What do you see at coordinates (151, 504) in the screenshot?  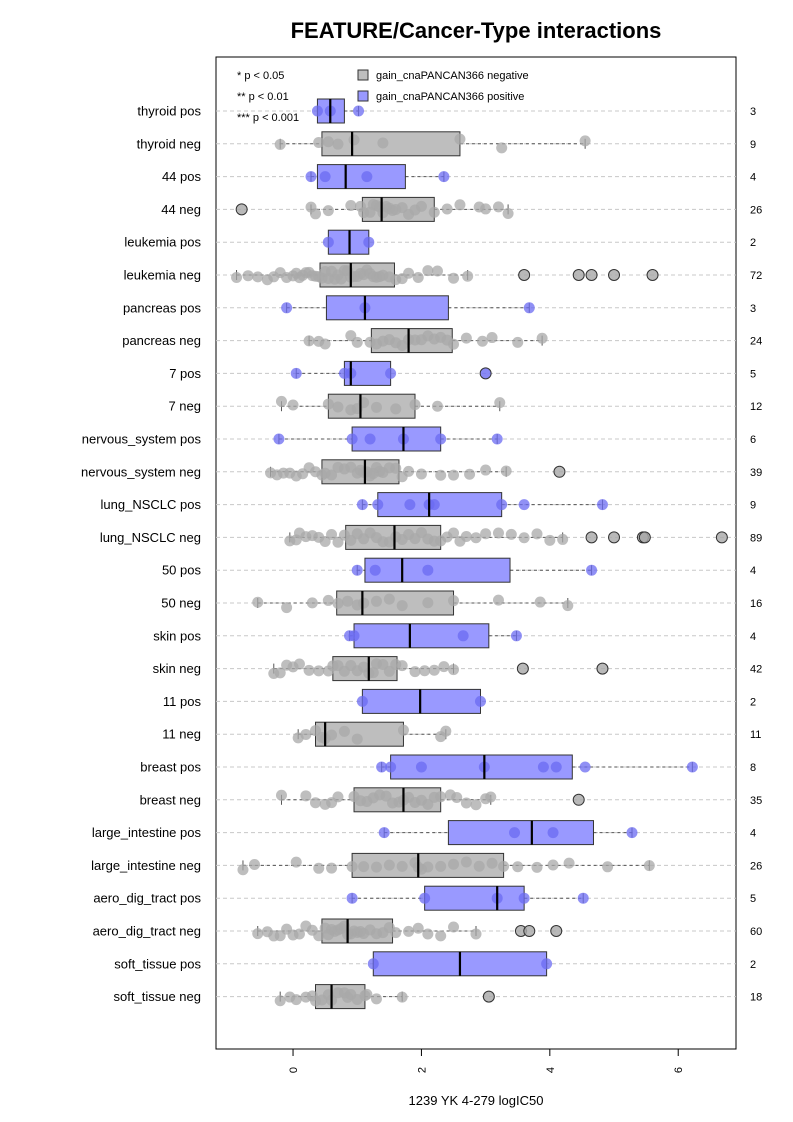 I see `group-label: lung_NSCLC pos` at bounding box center [151, 504].